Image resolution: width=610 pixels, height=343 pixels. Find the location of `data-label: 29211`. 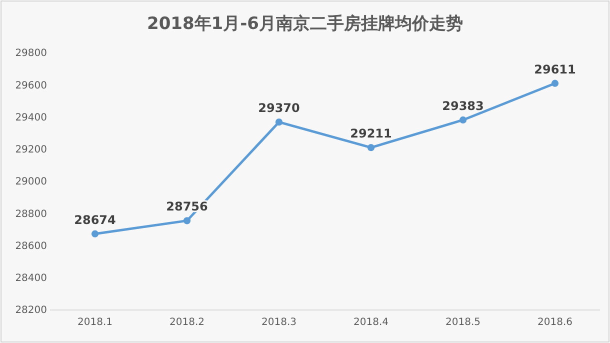

data-label: 29211 is located at coordinates (371, 133).